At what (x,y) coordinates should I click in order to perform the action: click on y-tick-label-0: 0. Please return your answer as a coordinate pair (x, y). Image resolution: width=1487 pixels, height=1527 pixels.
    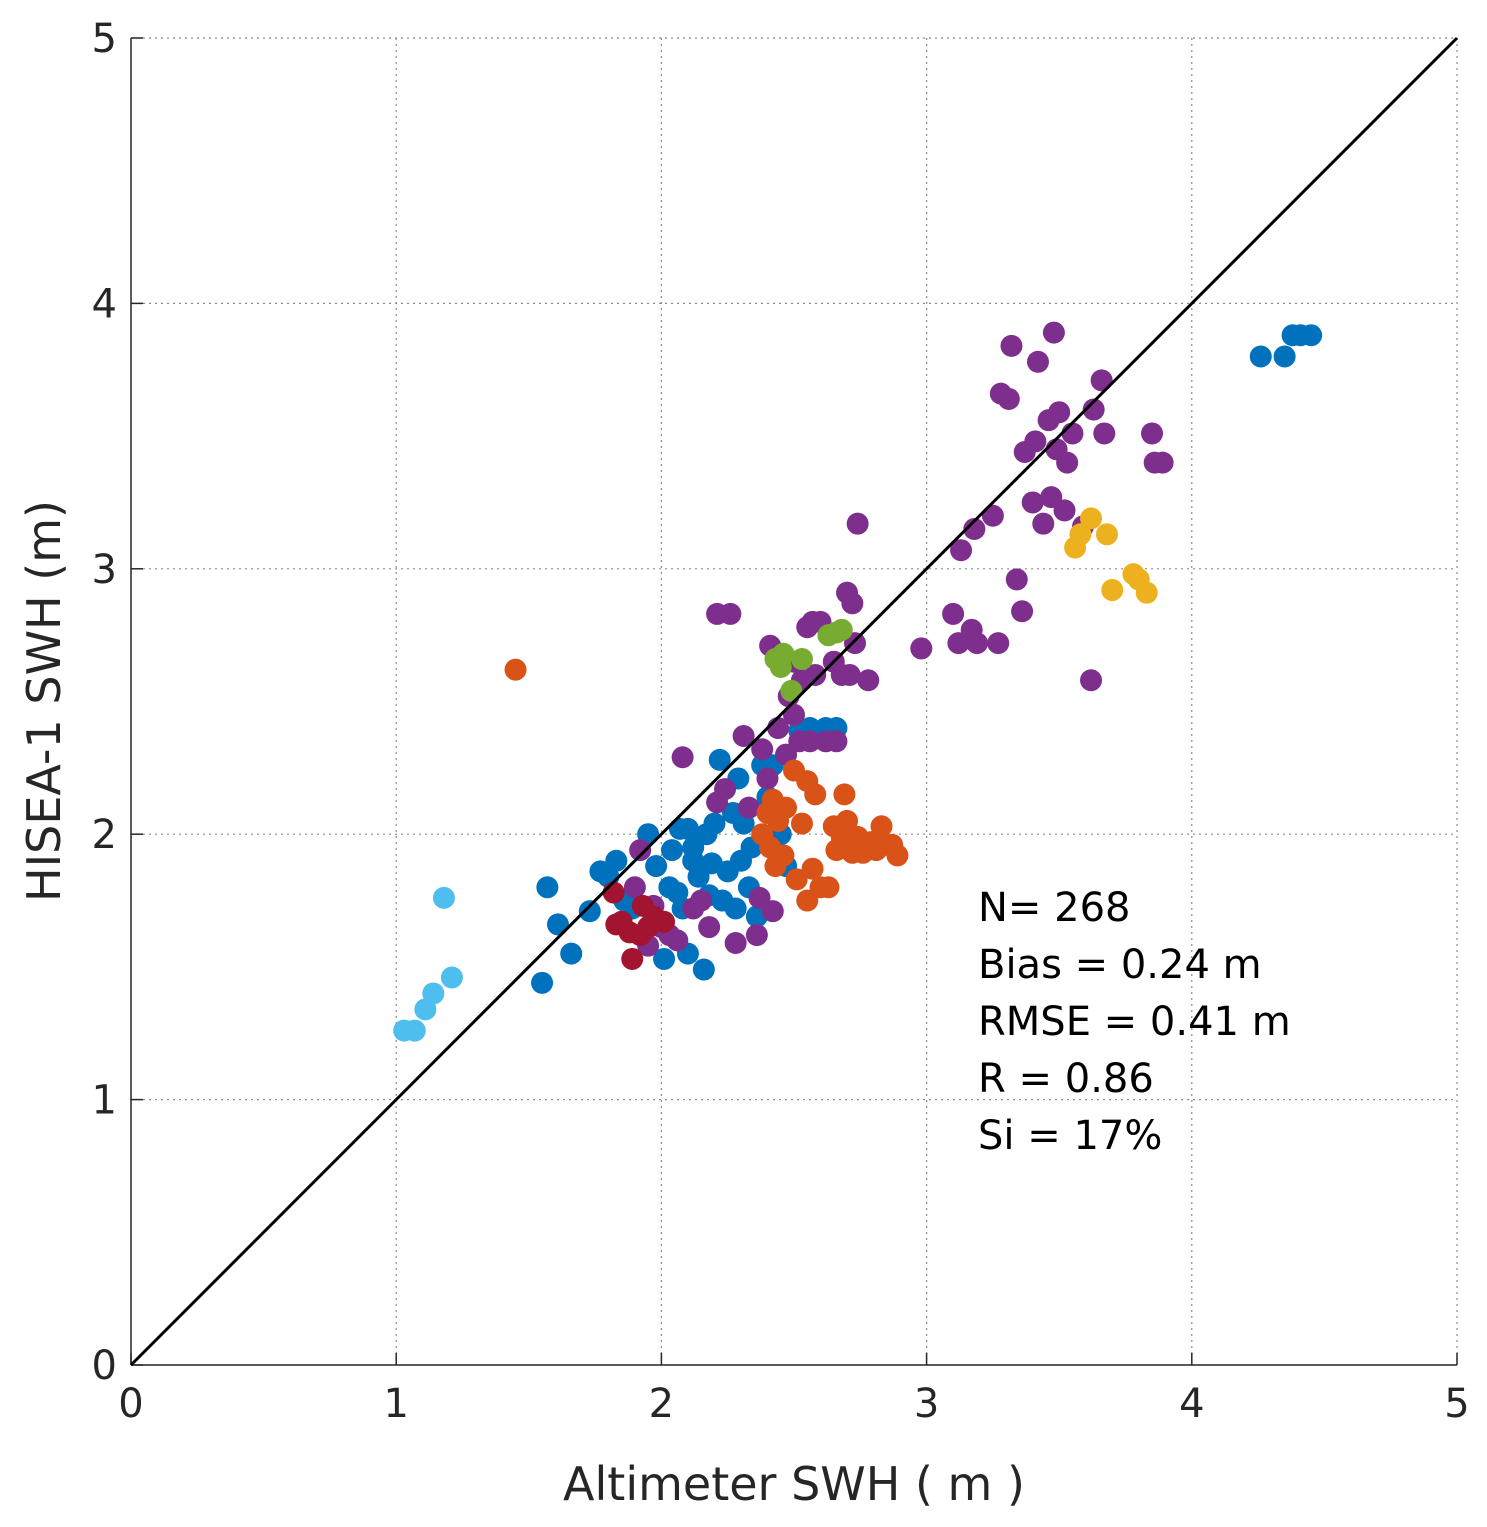
    Looking at the image, I should click on (104, 1366).